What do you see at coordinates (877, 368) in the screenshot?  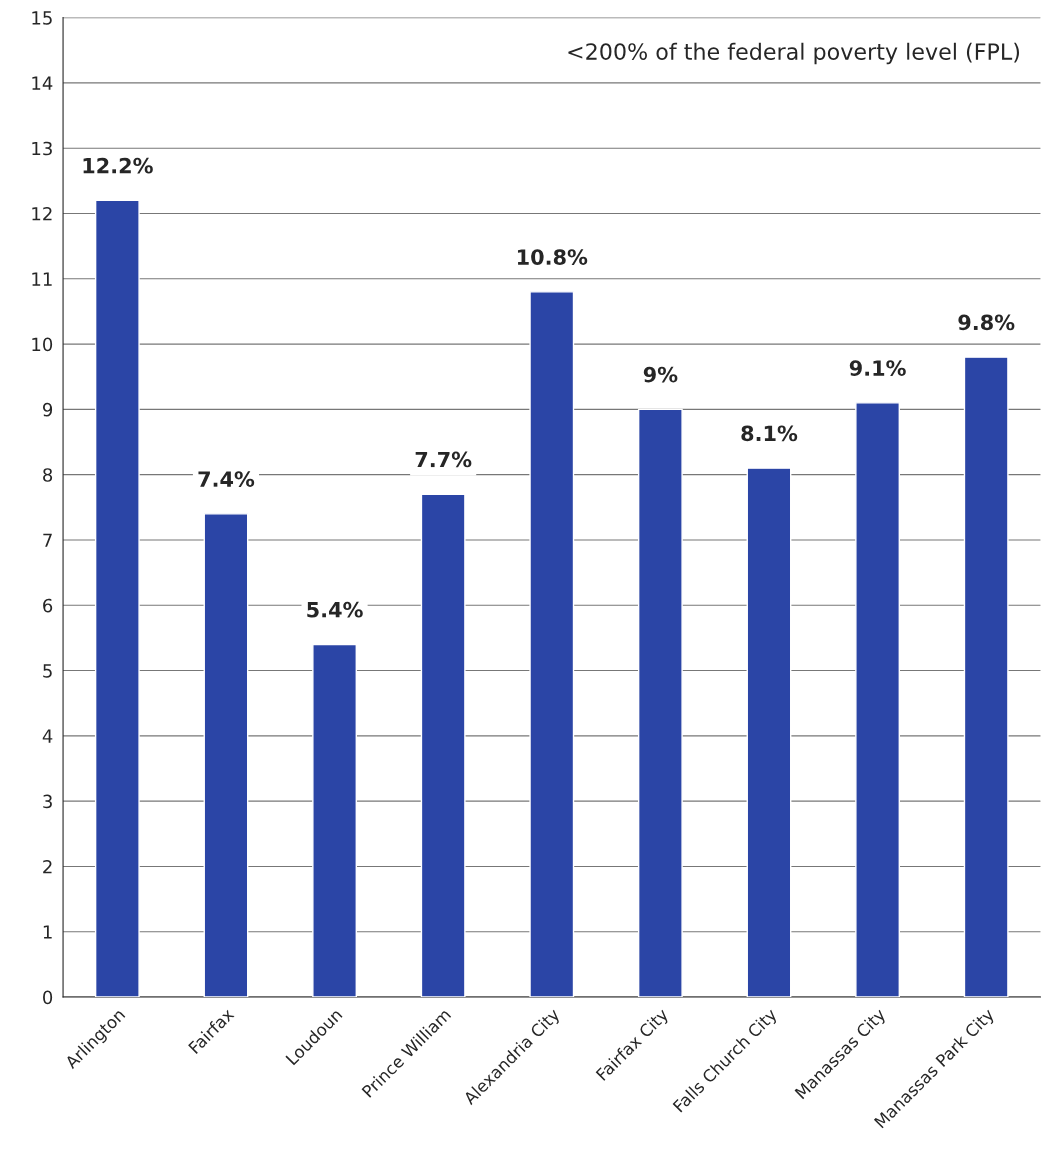 I see `data-label: 9.1%` at bounding box center [877, 368].